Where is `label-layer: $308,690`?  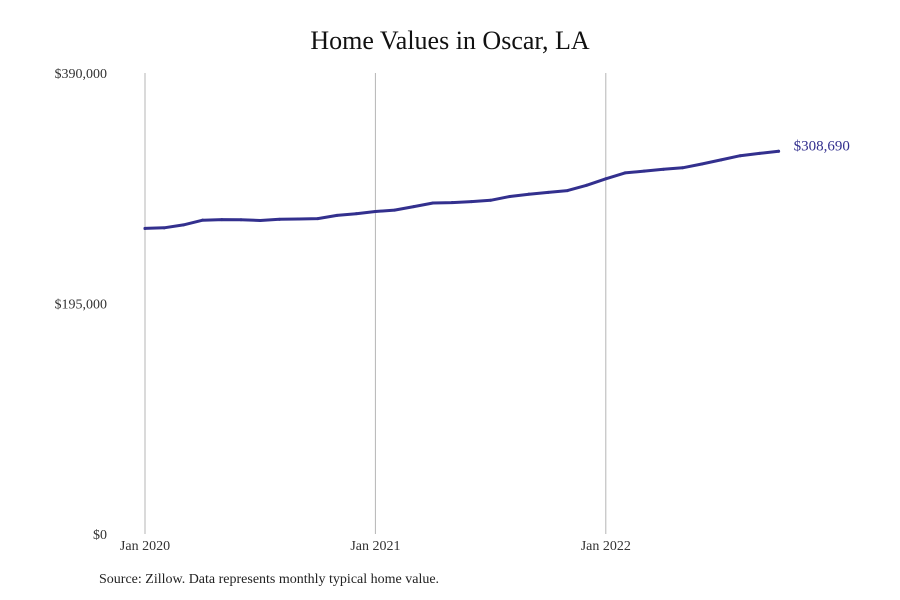
label-layer: $308,690 is located at coordinates (822, 146).